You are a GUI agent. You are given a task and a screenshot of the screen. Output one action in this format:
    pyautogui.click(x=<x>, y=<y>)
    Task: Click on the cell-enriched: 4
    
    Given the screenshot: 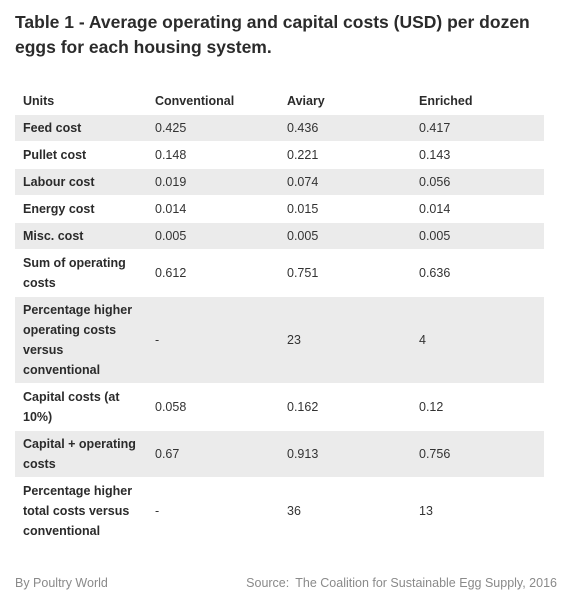 What is the action you would take?
    pyautogui.click(x=477, y=340)
    